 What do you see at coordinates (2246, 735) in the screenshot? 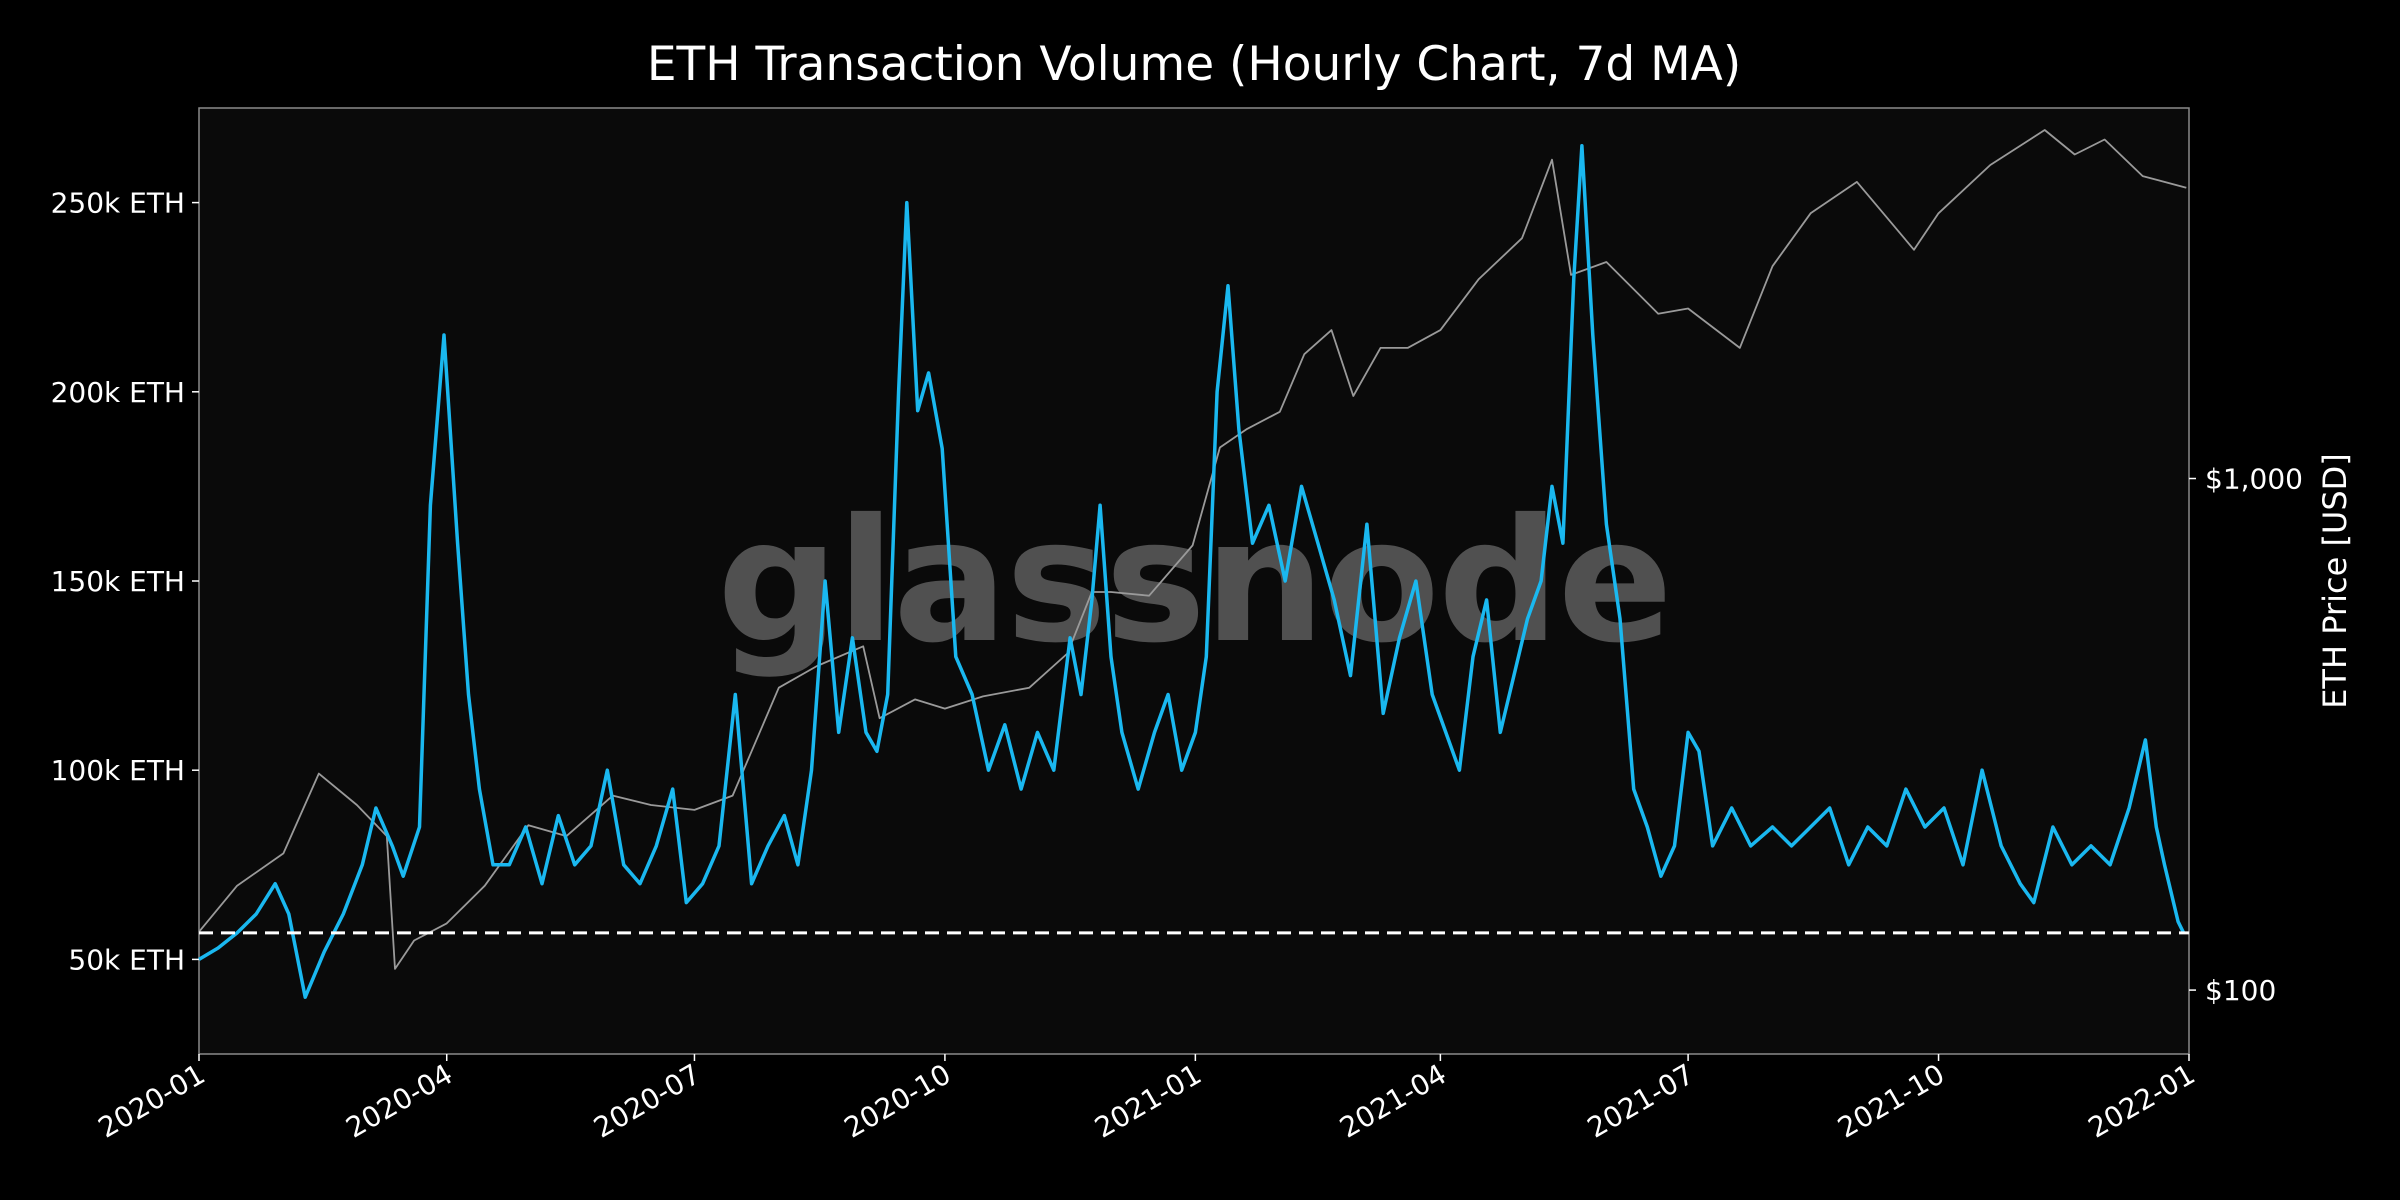
I see `right-axis: $100 $1,000` at bounding box center [2246, 735].